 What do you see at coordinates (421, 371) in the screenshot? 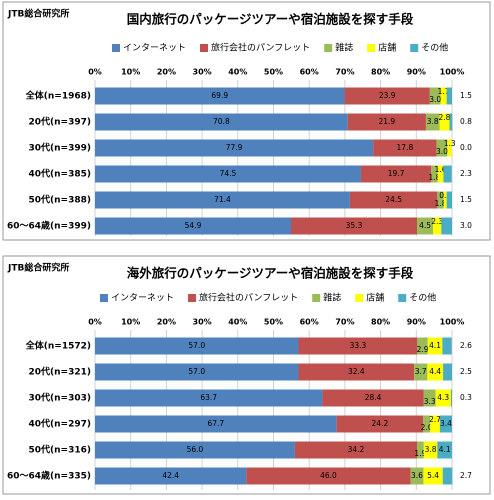
I see `value-label: 3.7` at bounding box center [421, 371].